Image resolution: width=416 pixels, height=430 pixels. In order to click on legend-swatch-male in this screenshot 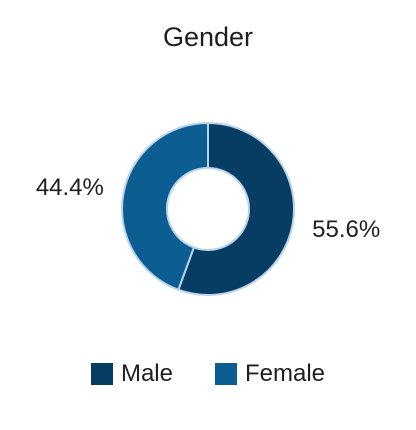, I will do `click(101, 374)`.